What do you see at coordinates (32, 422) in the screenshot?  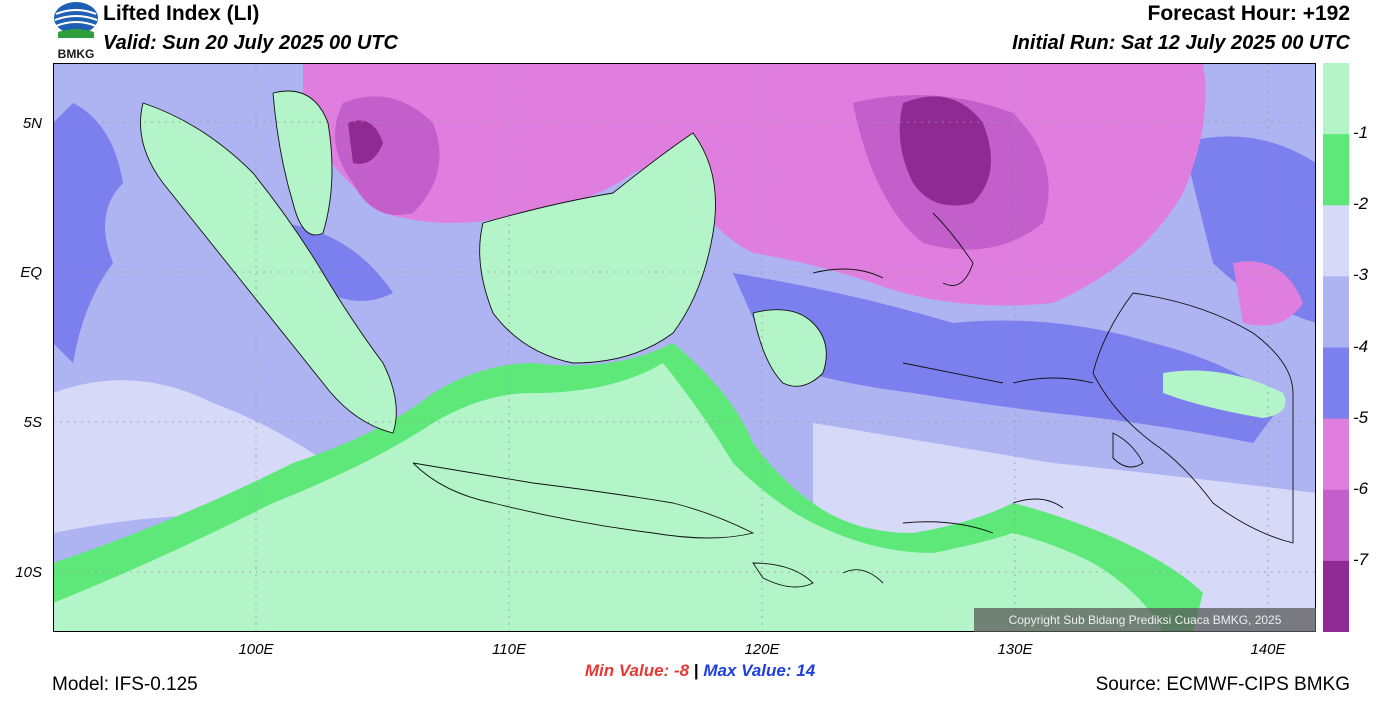 I see `lat-label: 5S` at bounding box center [32, 422].